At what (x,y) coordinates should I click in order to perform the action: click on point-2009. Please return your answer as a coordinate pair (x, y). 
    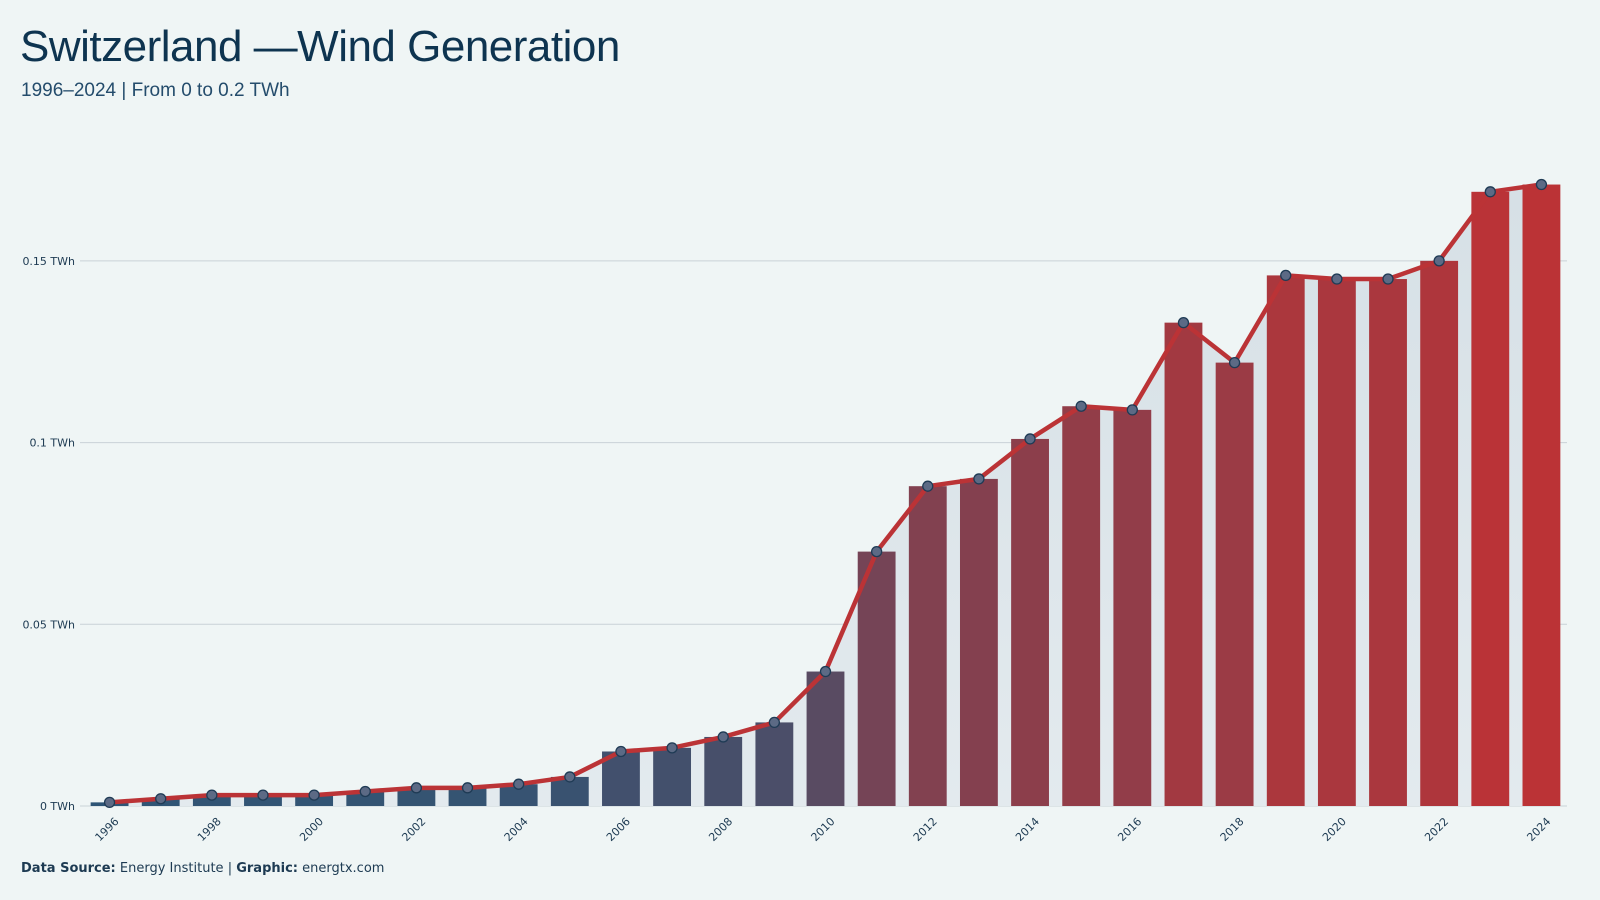
    Looking at the image, I should click on (774, 722).